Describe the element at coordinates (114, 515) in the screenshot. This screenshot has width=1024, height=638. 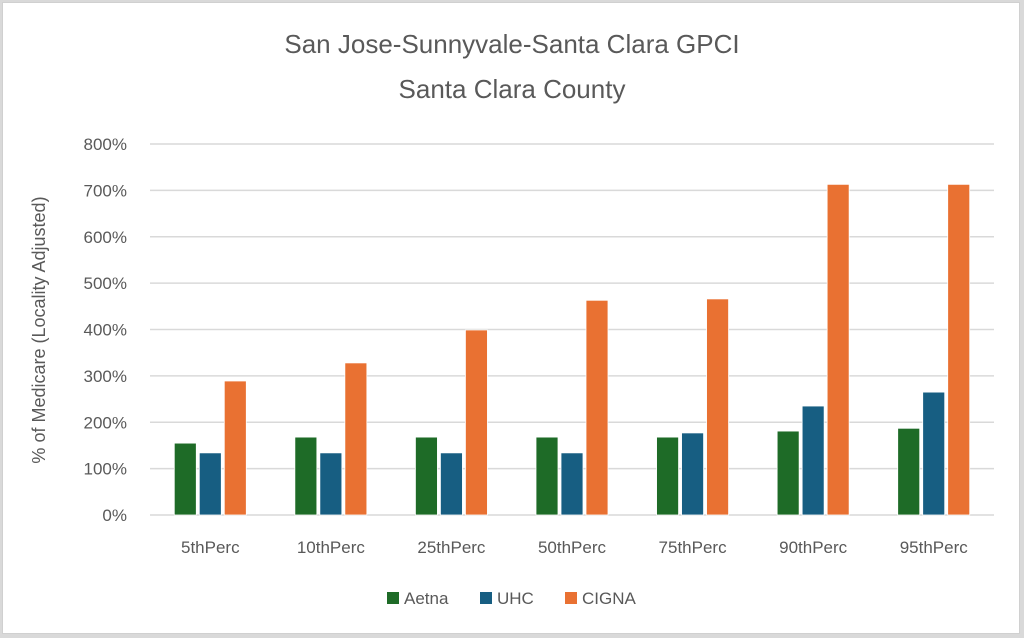
I see `y-tick-label: 0%` at that location.